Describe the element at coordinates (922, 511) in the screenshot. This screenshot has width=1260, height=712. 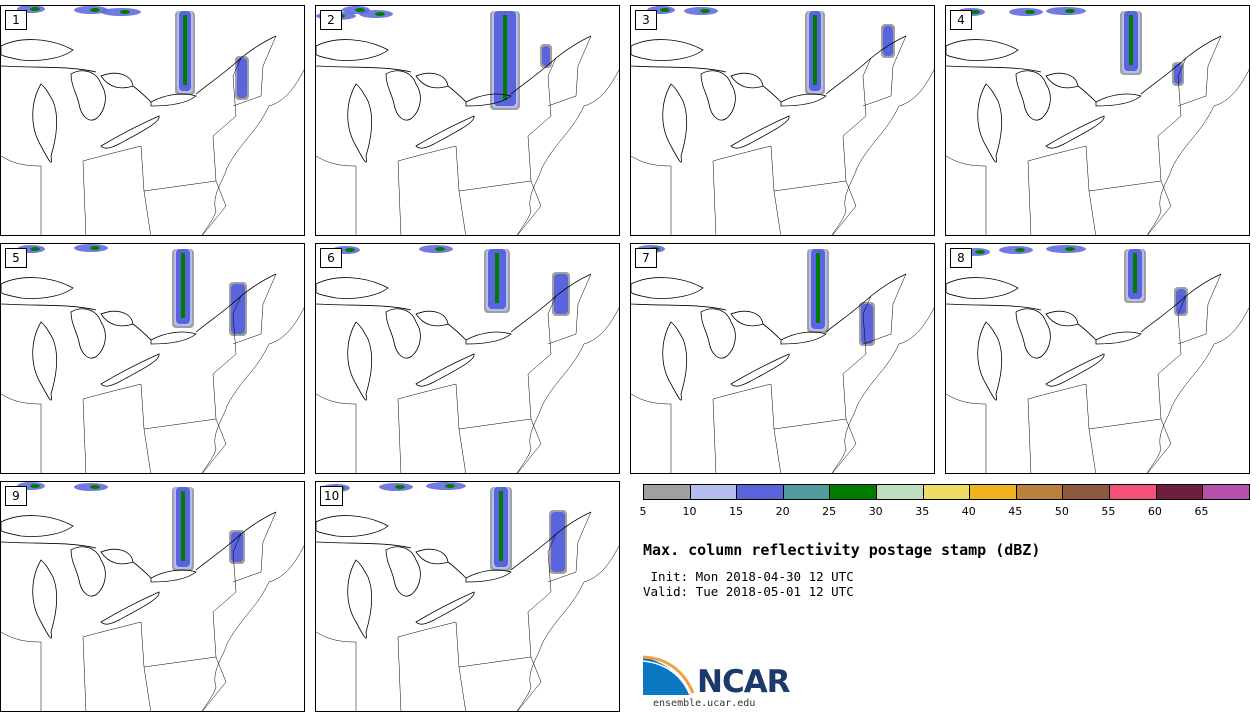
I see `colorbar-tick-label: 35` at that location.